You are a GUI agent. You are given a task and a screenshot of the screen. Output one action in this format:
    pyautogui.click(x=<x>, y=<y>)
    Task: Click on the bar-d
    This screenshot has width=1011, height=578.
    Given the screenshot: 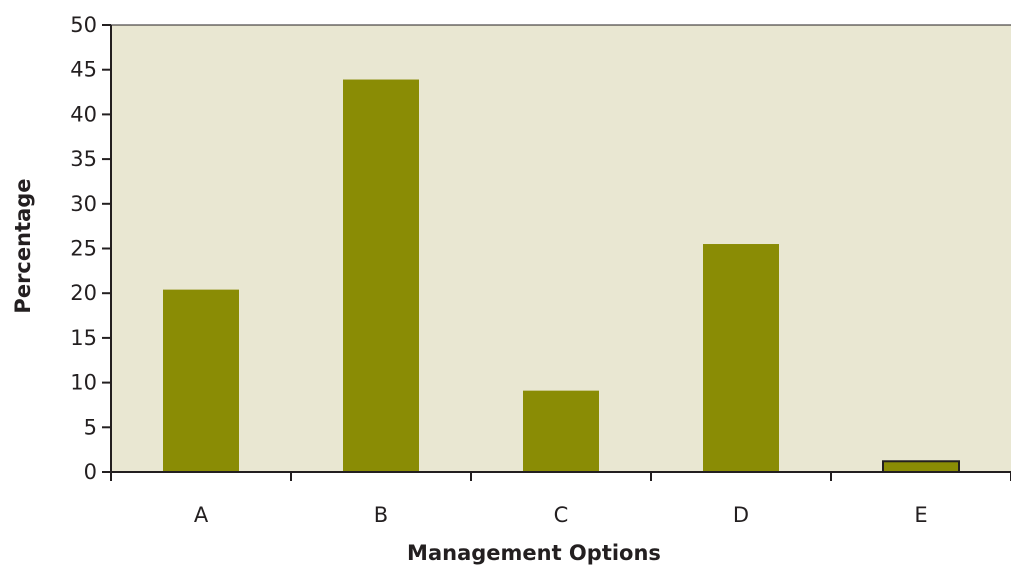 What is the action you would take?
    pyautogui.click(x=741, y=358)
    